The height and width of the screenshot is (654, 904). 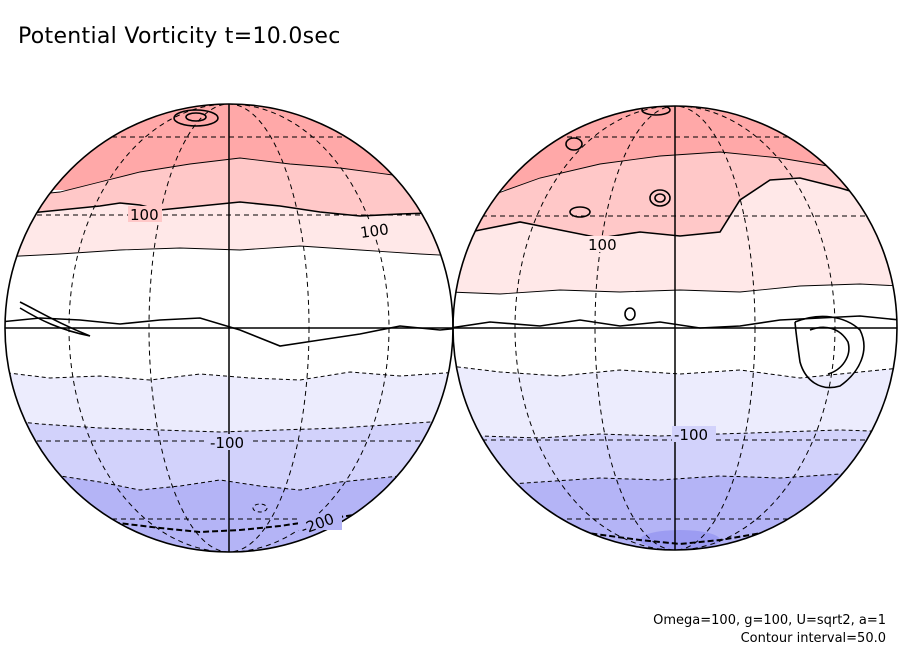 I want to click on plot-title: Potential Vorticity t=10.0sec, so click(x=179, y=36).